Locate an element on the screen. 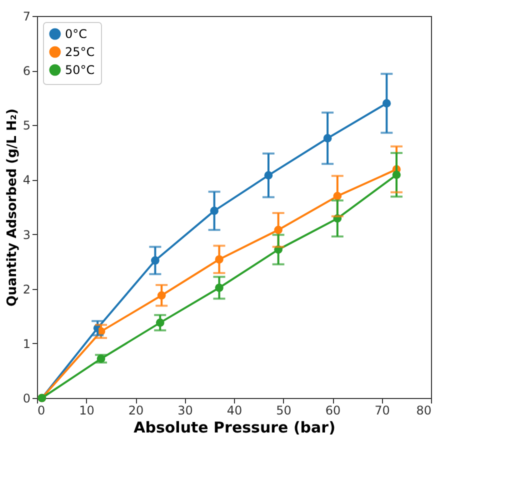 This screenshot has height=503, width=507. x-tick-label: 20 is located at coordinates (136, 411).